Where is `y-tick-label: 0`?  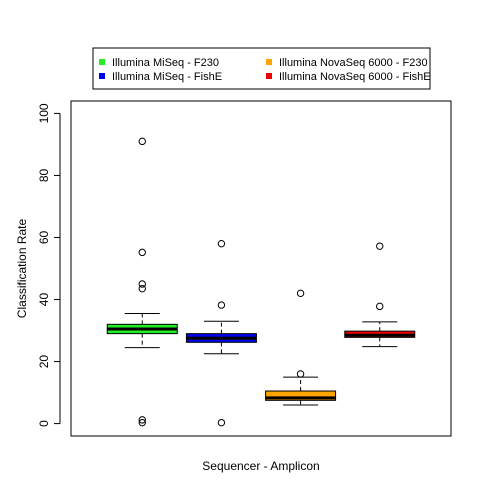
y-tick-label: 0 is located at coordinates (44, 423).